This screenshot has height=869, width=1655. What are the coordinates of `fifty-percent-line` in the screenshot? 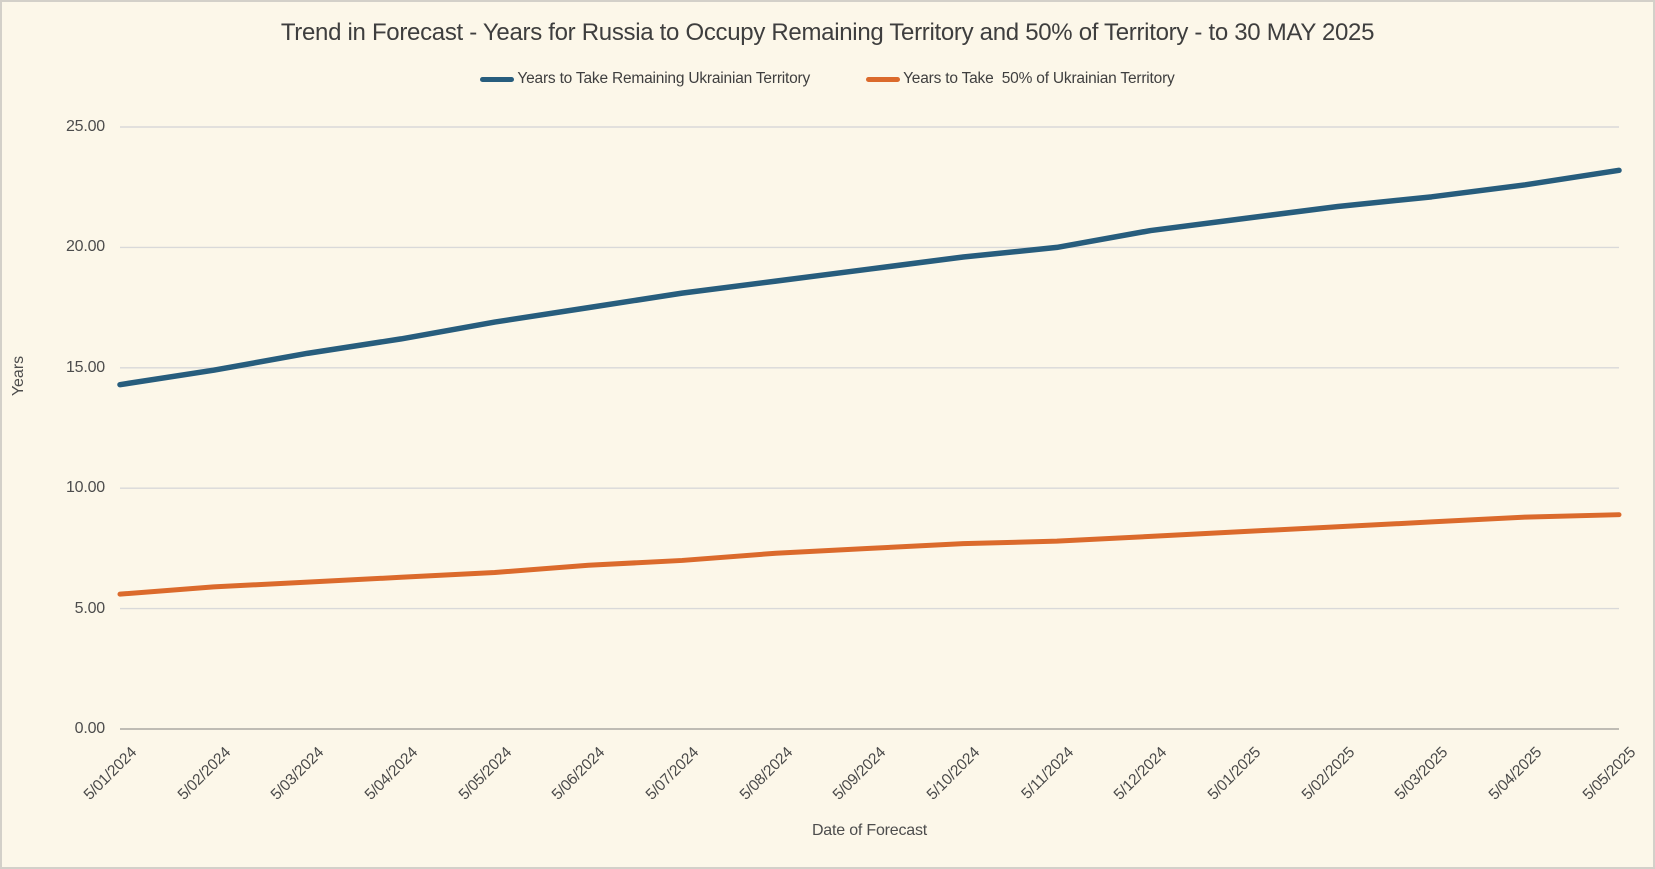 It's located at (869, 554).